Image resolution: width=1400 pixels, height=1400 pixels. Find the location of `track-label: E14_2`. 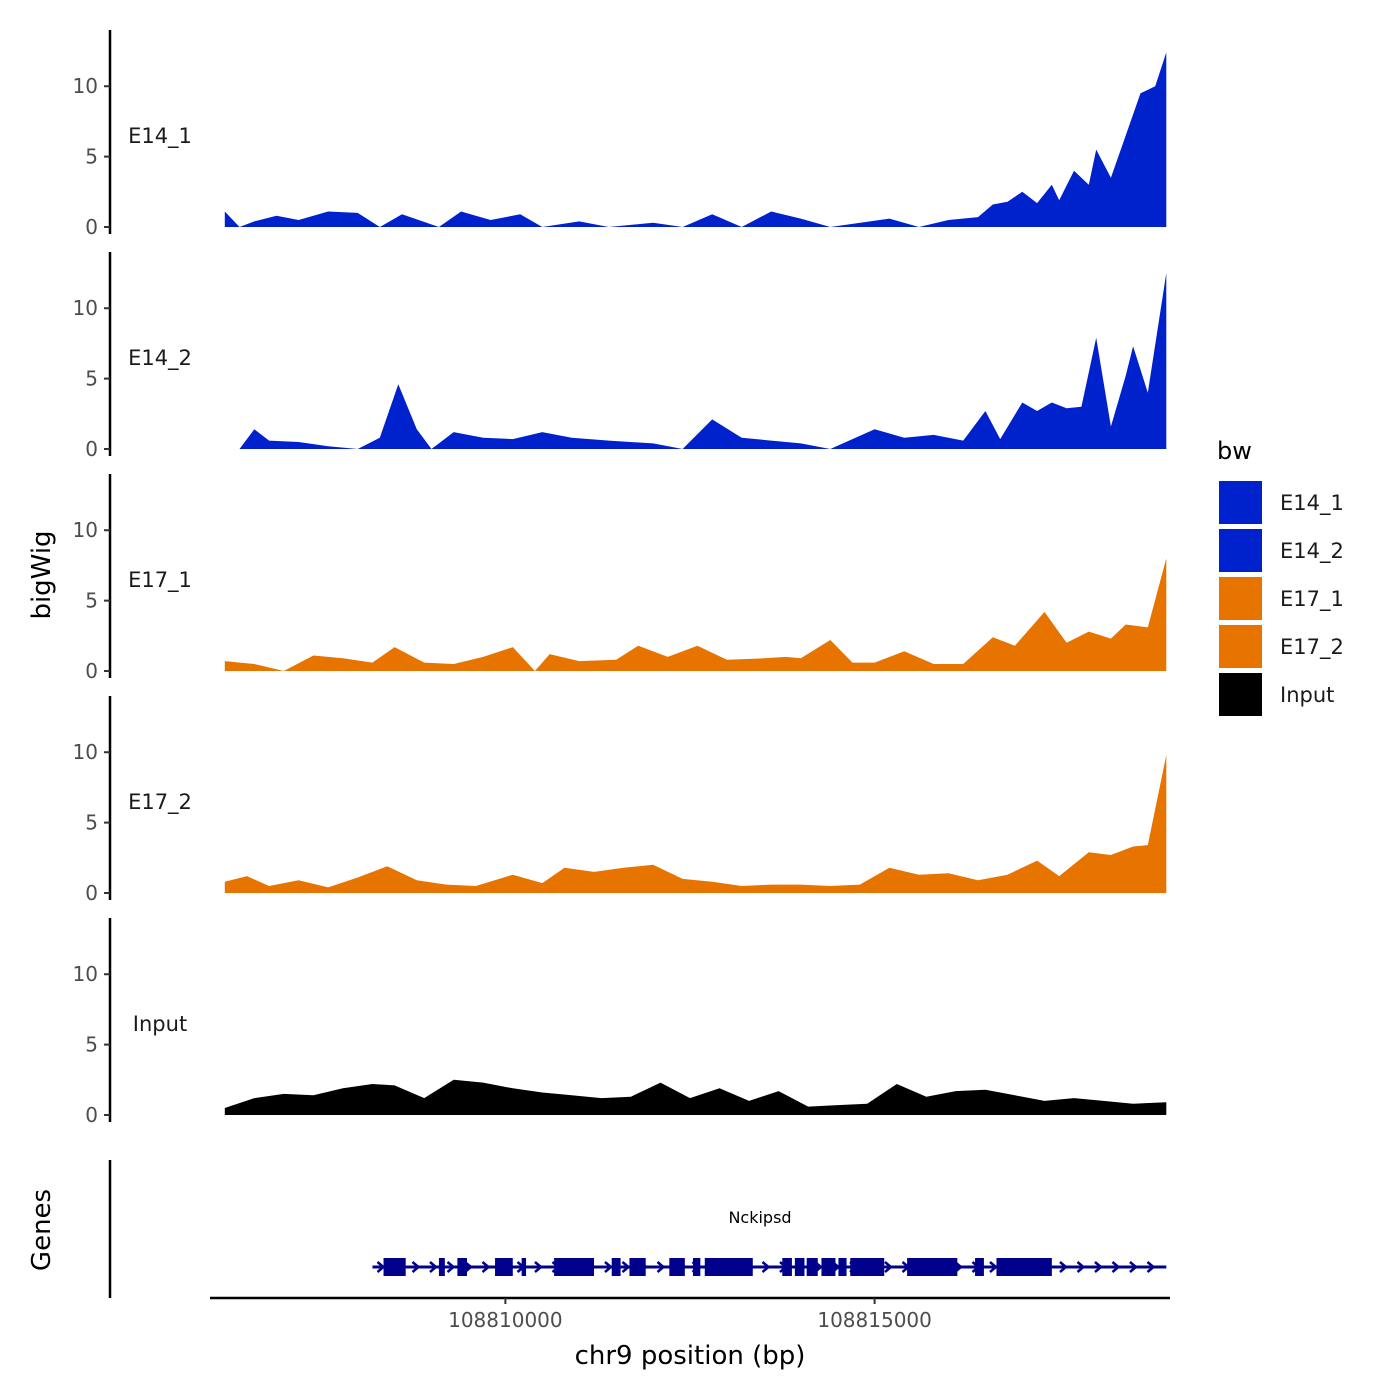

track-label: E14_2 is located at coordinates (160, 358).